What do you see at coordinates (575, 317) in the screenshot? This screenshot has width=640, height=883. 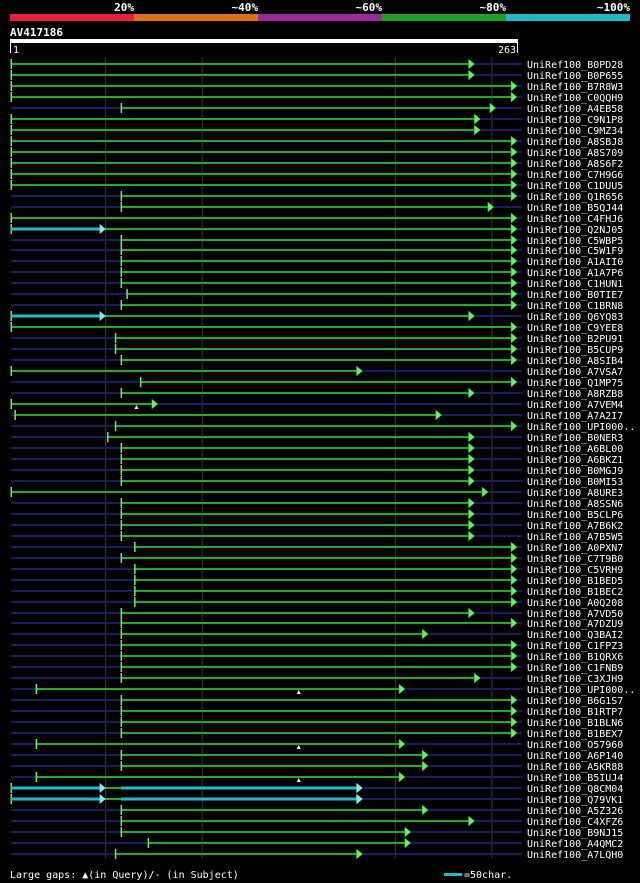 I see `hit-label: UniRef100_Q6YQ83` at bounding box center [575, 317].